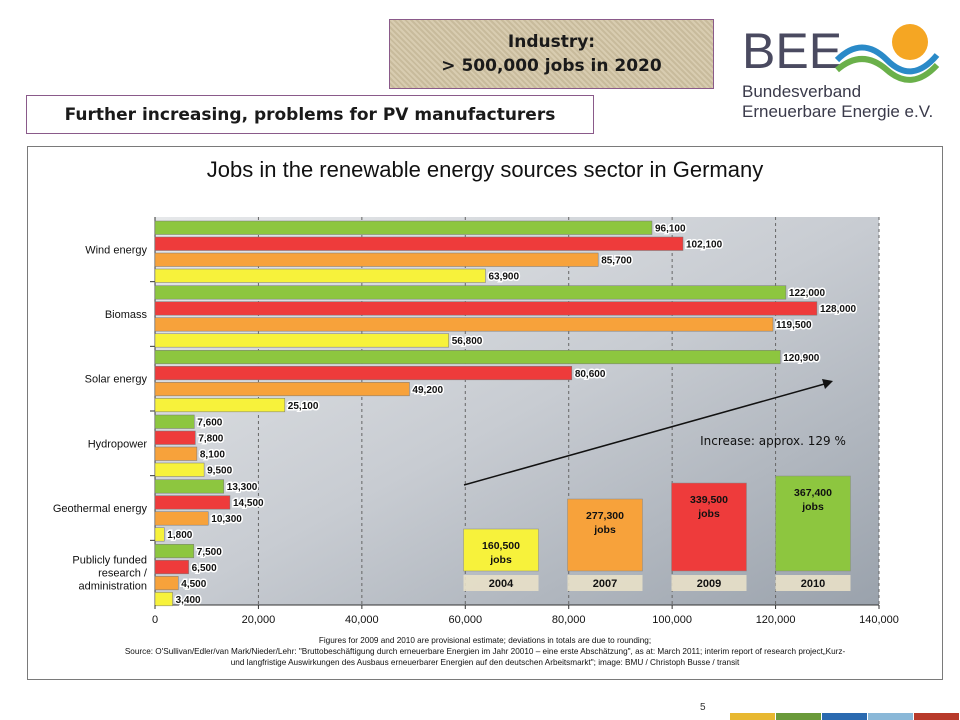 Image resolution: width=960 pixels, height=720 pixels. I want to click on data-label: 7,800, so click(210, 439).